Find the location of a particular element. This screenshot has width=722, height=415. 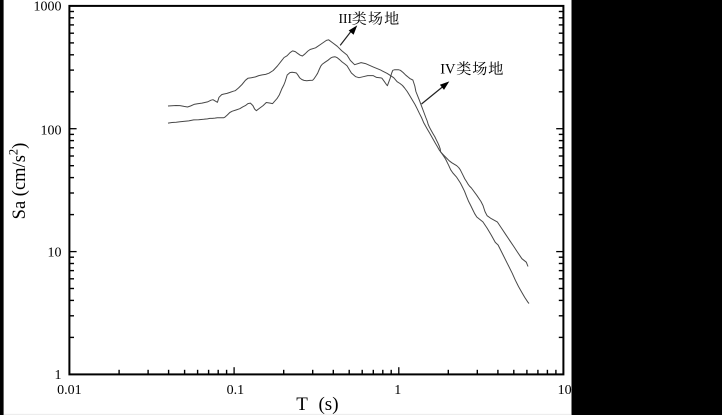

svg-text: Sa (cm/s2) is located at coordinates (19, 181).